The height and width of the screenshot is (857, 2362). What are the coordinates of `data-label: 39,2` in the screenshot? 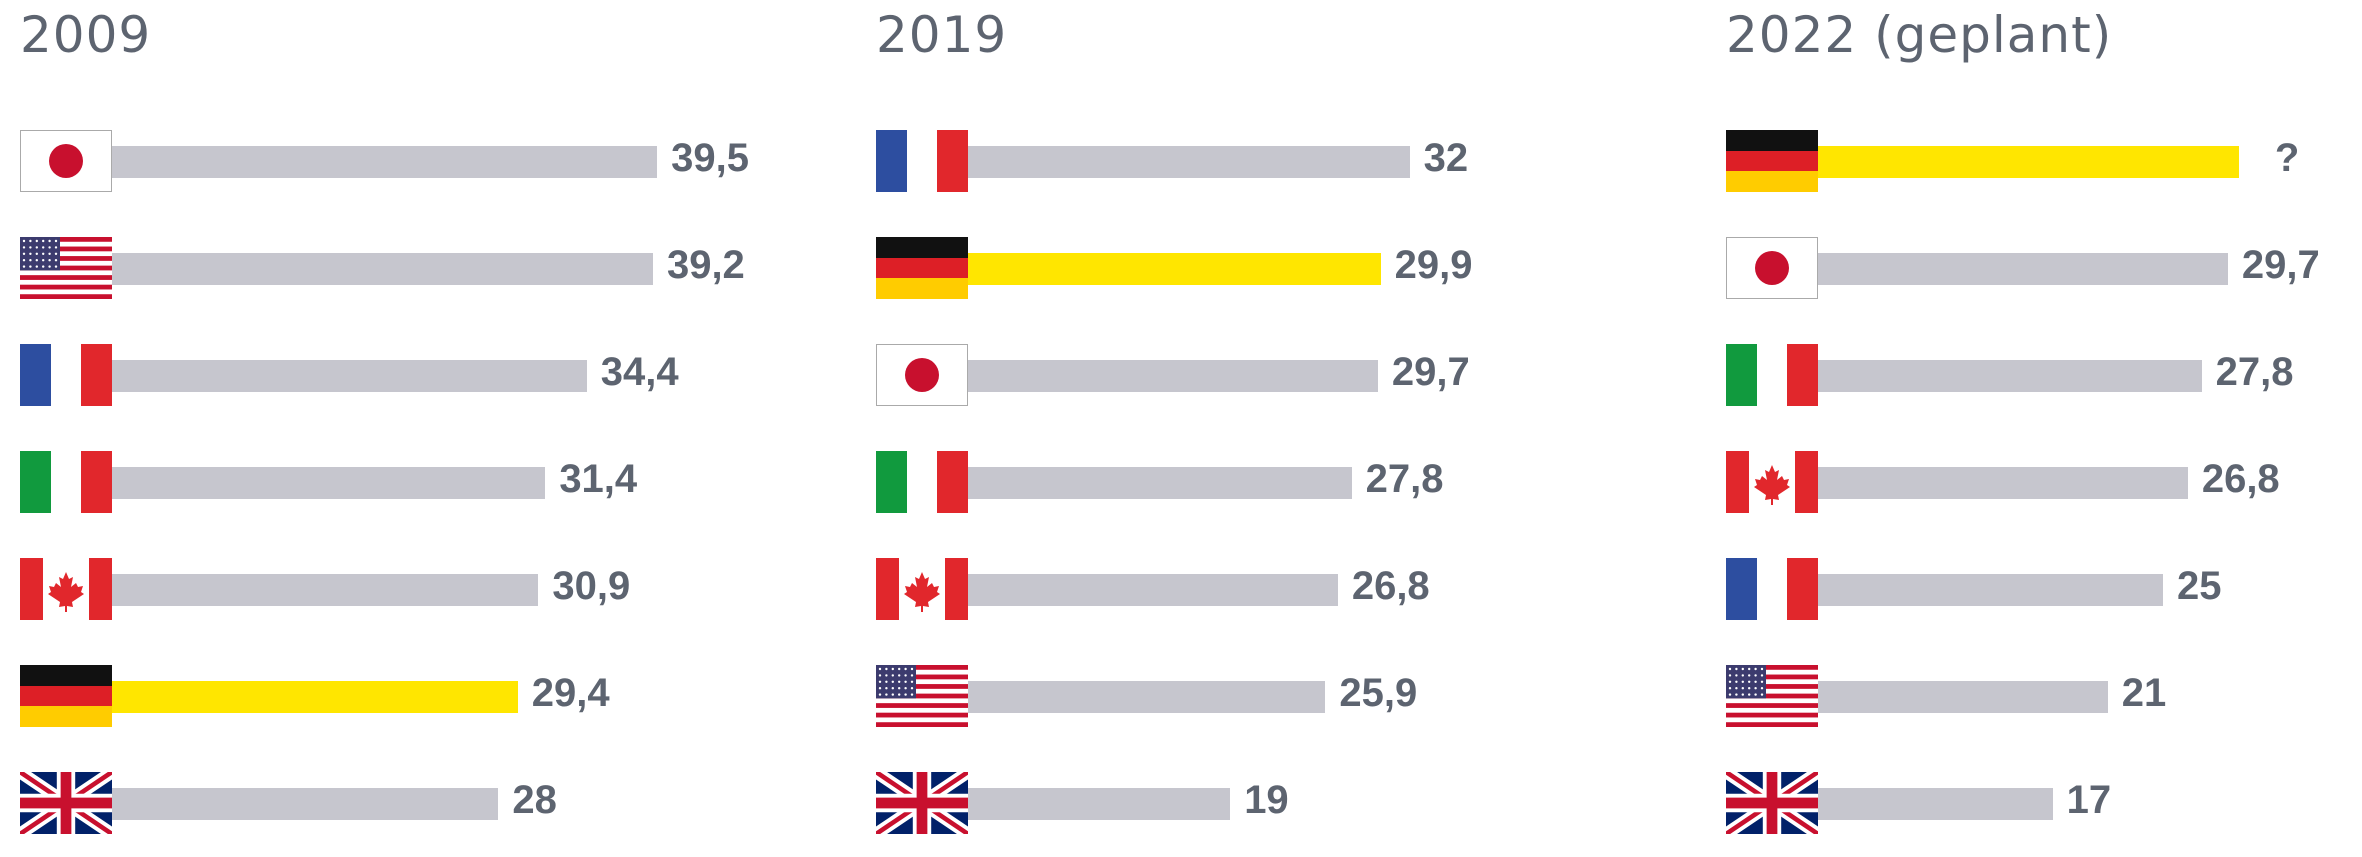 It's located at (705, 265).